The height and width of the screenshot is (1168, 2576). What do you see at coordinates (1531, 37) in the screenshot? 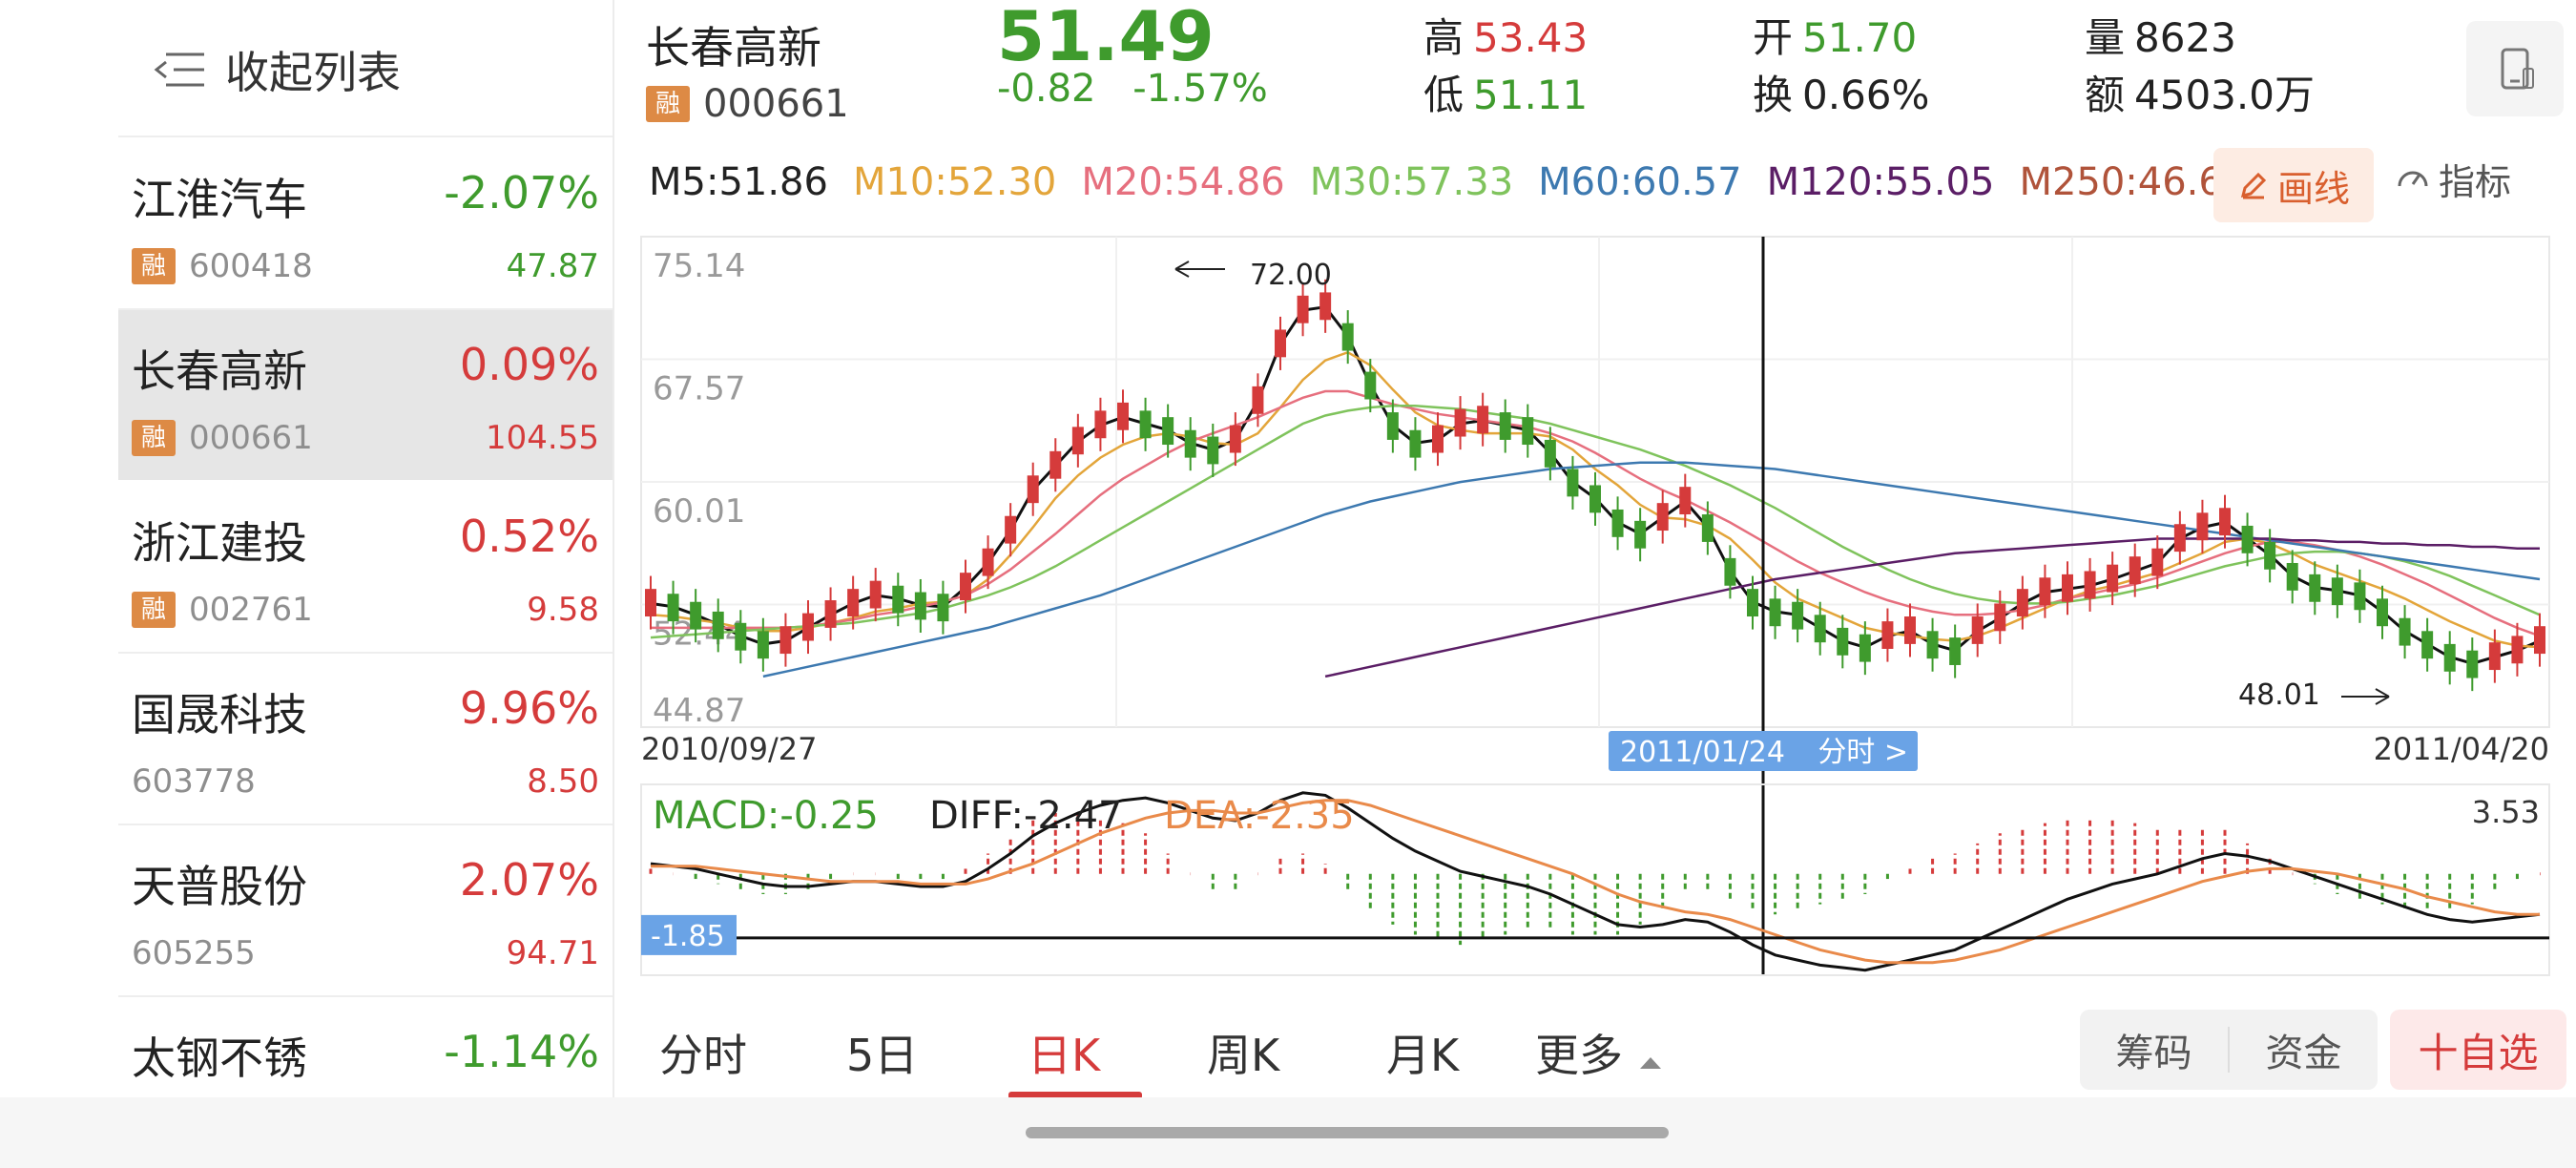
I see `high-value: 53.43` at bounding box center [1531, 37].